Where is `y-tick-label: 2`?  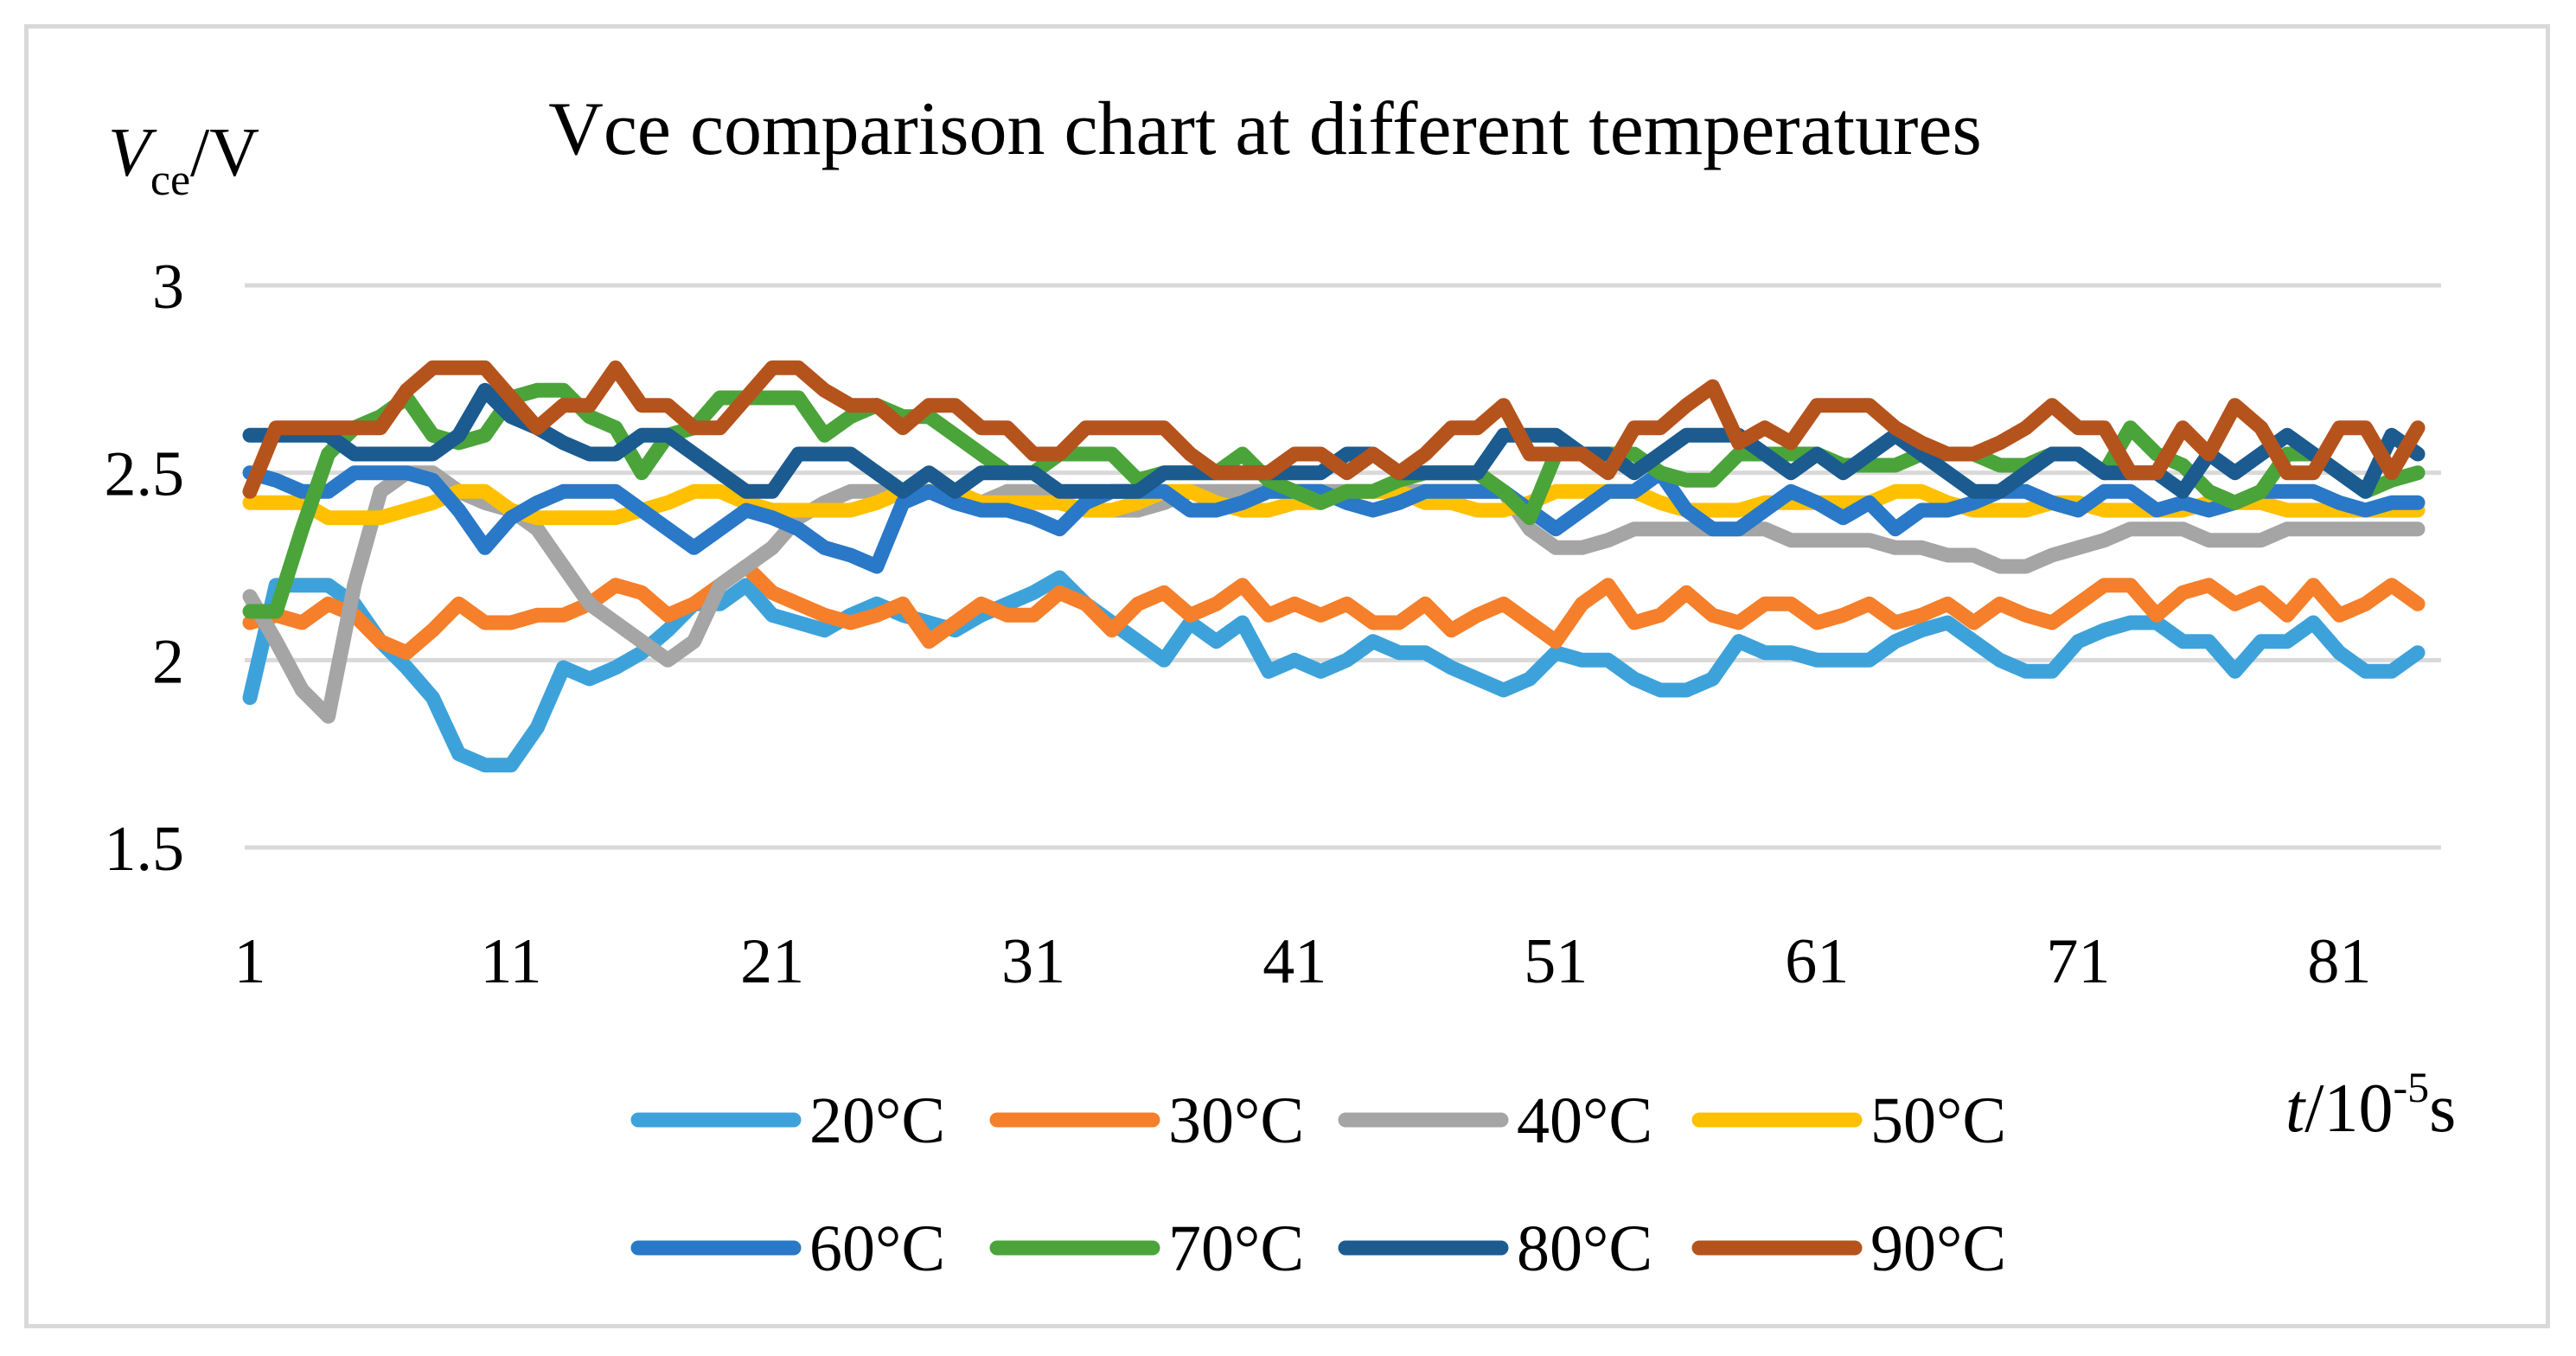 y-tick-label: 2 is located at coordinates (168, 662).